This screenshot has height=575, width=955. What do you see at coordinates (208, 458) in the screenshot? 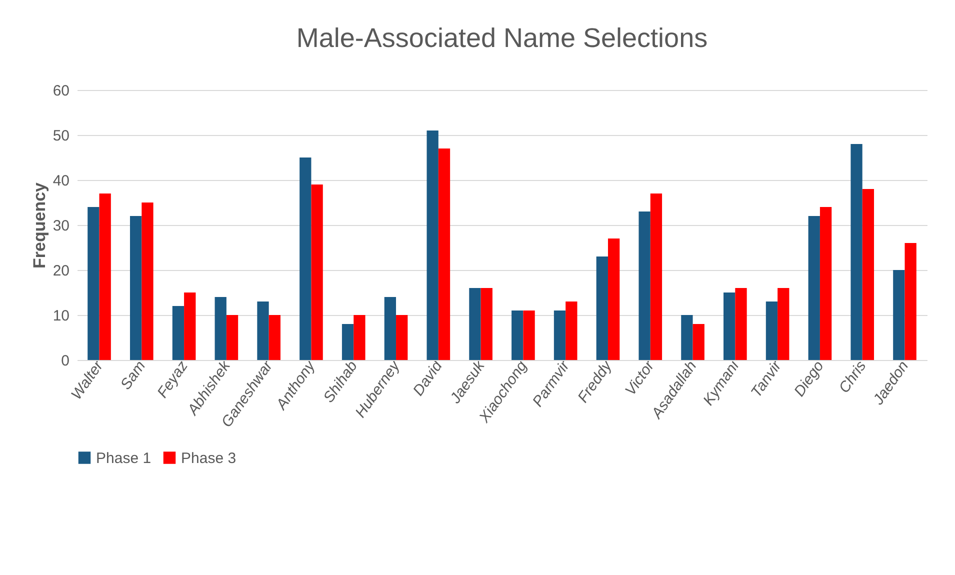
I see `legend-label: Phase 3` at bounding box center [208, 458].